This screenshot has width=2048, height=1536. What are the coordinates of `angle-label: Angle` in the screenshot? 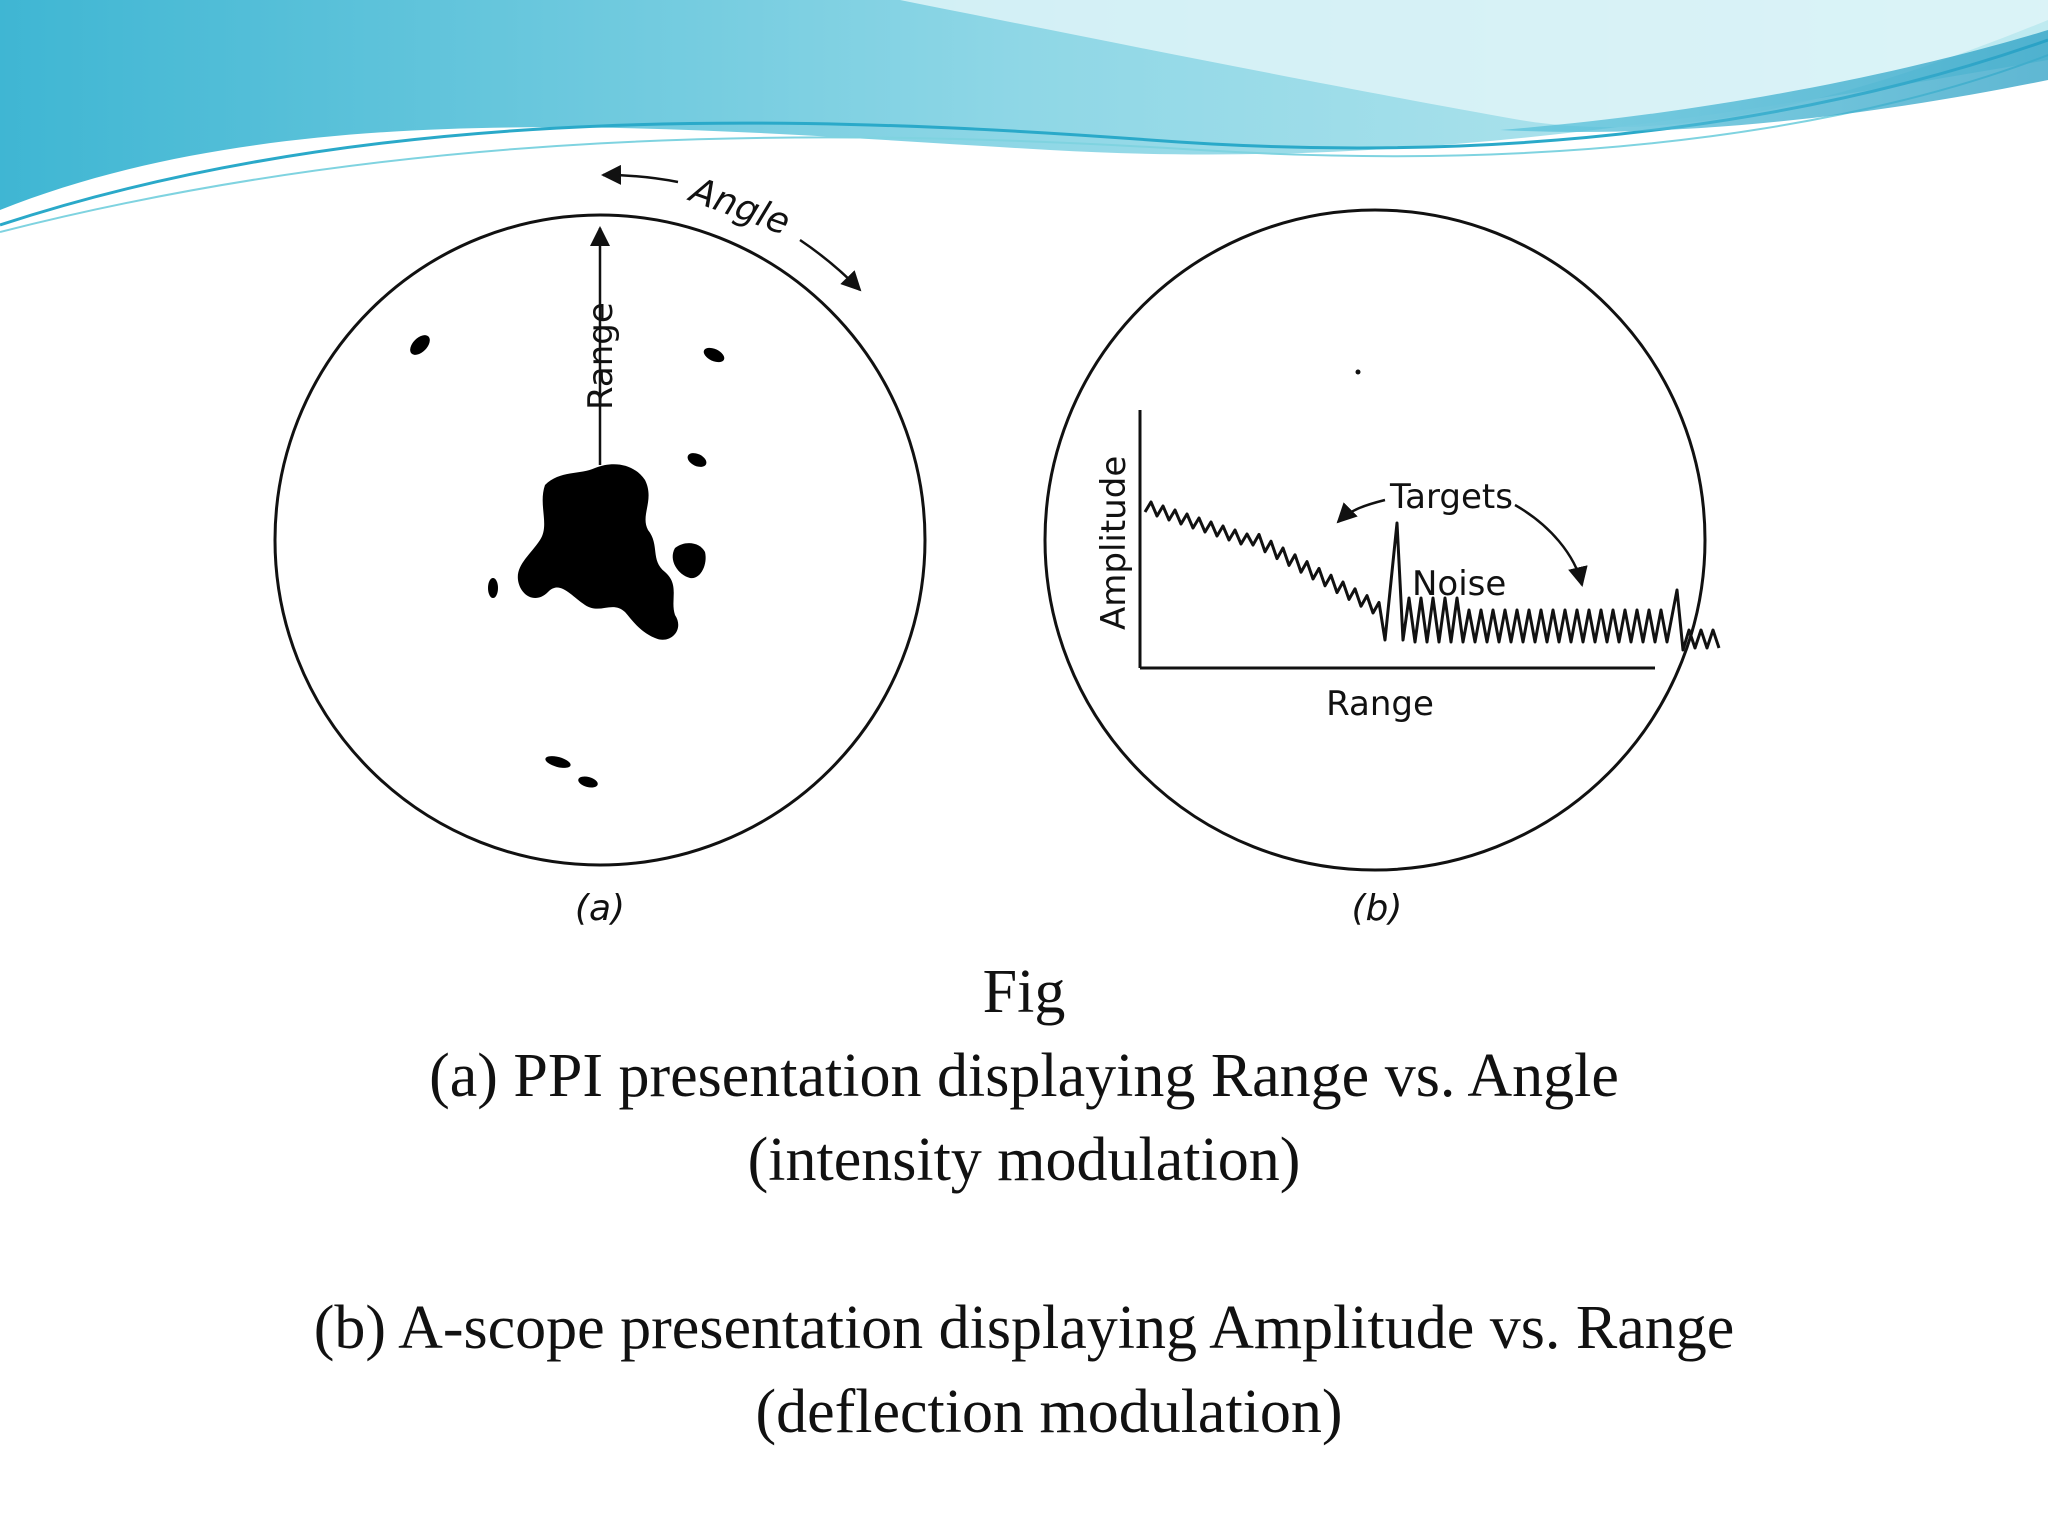 It's located at (739, 206).